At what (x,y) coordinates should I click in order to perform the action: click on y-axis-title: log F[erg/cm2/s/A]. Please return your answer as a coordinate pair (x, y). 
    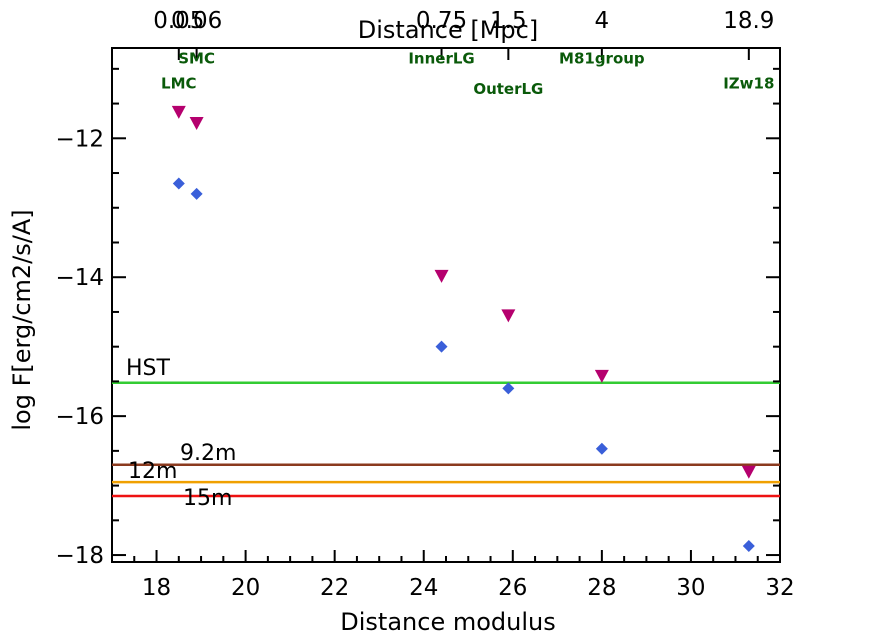
    Looking at the image, I should click on (22, 319).